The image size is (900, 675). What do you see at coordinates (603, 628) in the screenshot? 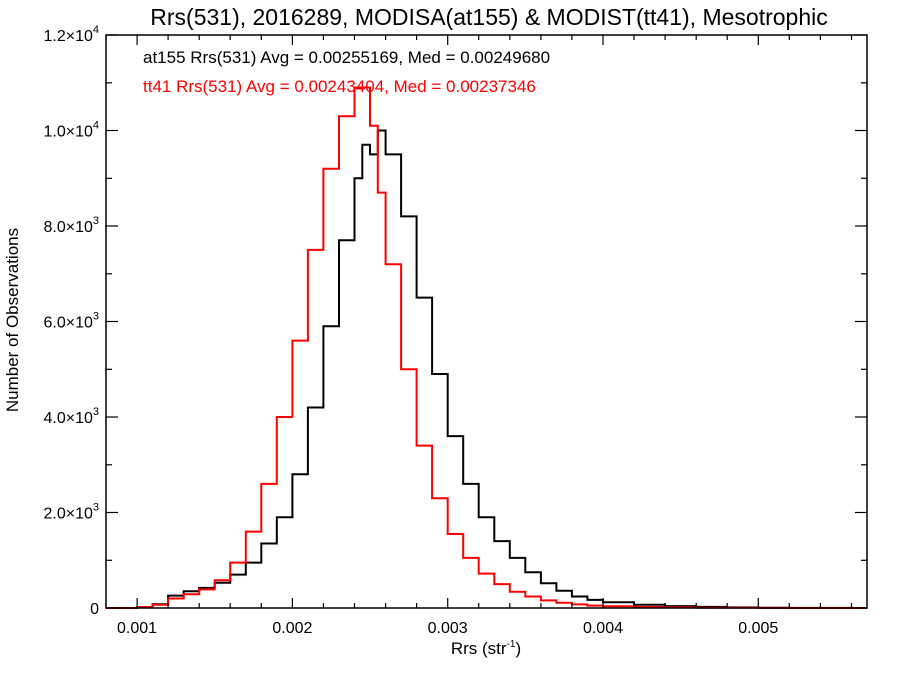
I see `x-tick-label: 0.004` at bounding box center [603, 628].